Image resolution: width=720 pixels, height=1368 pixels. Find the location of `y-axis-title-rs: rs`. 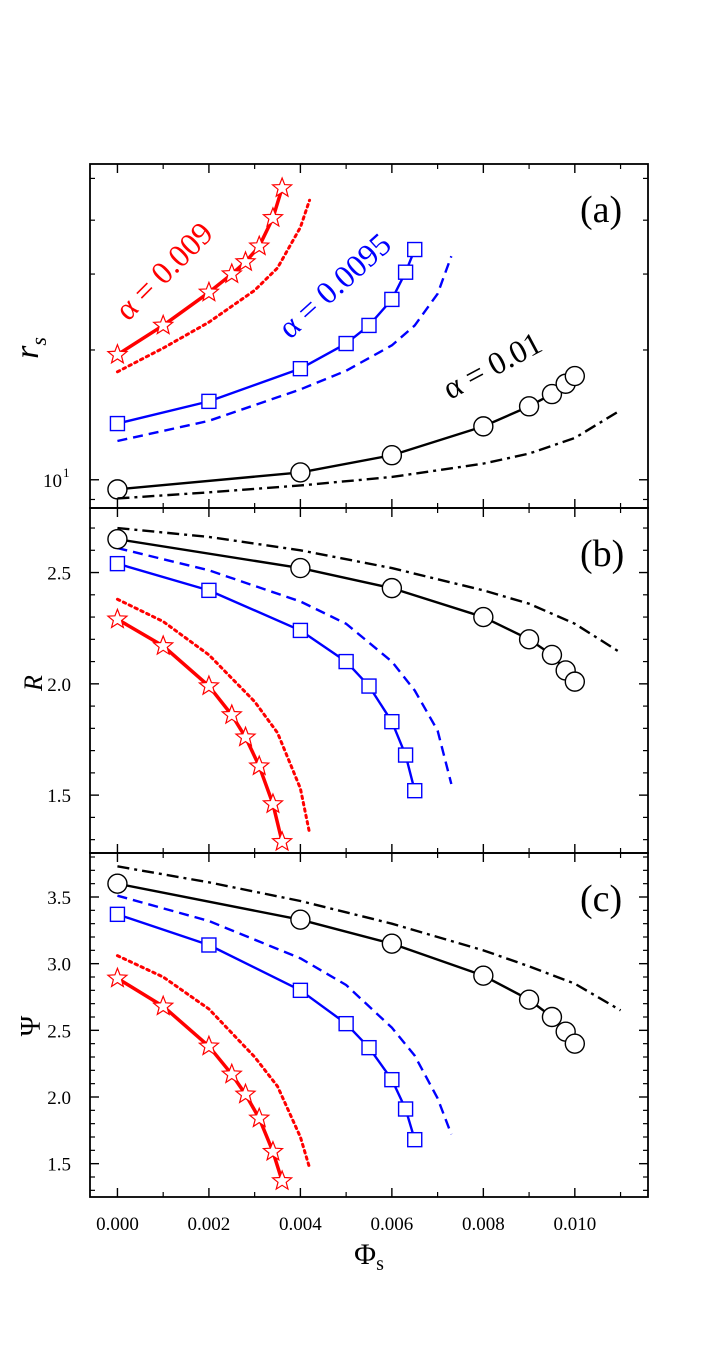

y-axis-title-rs: rs is located at coordinates (30, 348).